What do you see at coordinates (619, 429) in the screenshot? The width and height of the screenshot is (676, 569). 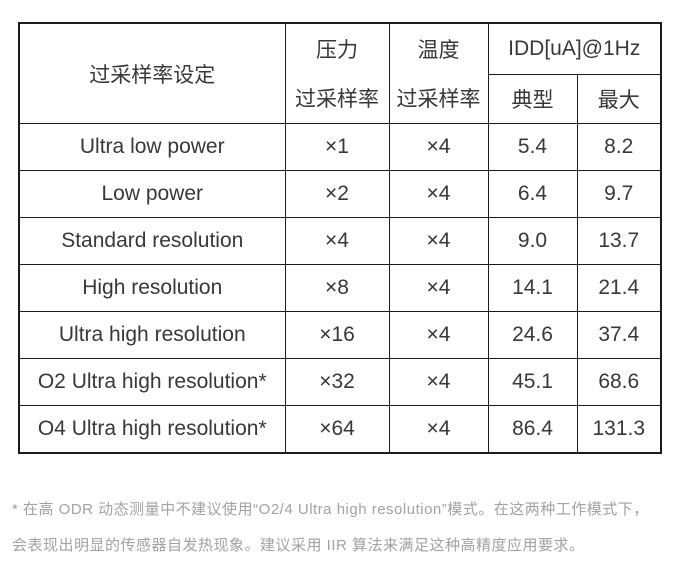 I see `maximum-cell: 131.3` at bounding box center [619, 429].